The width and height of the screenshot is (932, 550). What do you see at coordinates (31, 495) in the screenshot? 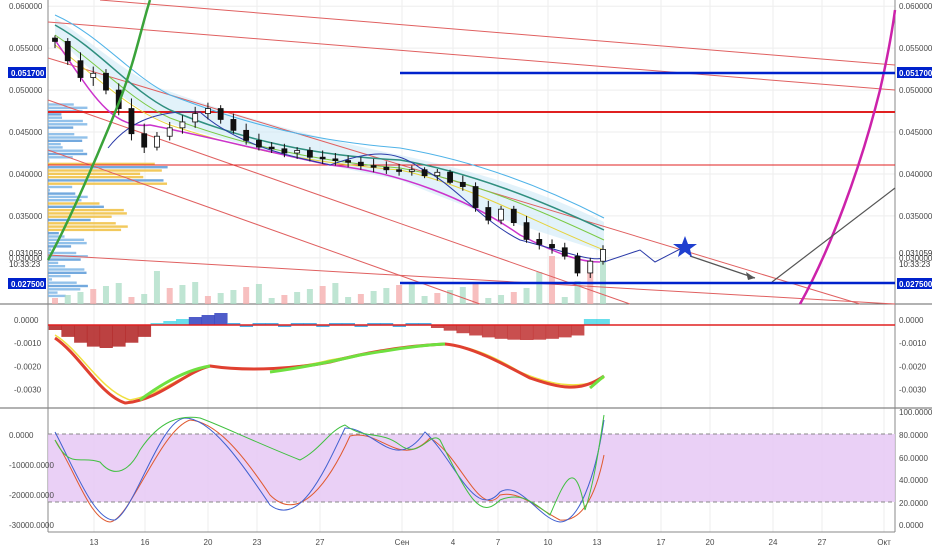
I see `osc-tick-left-2: -20000.0000` at bounding box center [31, 495].